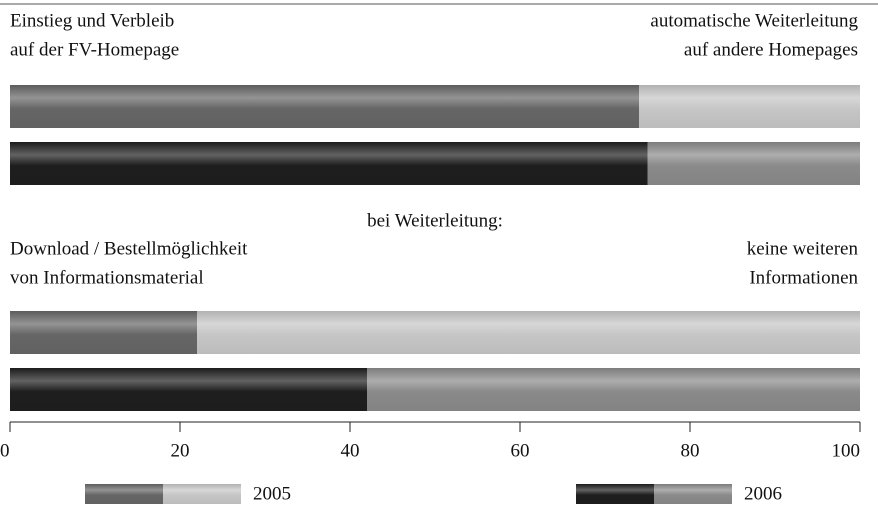 This screenshot has height=505, width=878. I want to click on group-left-label: von Informationsmaterial, so click(107, 277).